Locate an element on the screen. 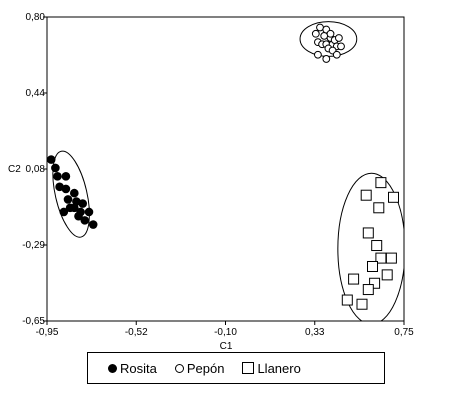 This screenshot has height=407, width=459. y-tick-label: 0,08 is located at coordinates (36, 169).